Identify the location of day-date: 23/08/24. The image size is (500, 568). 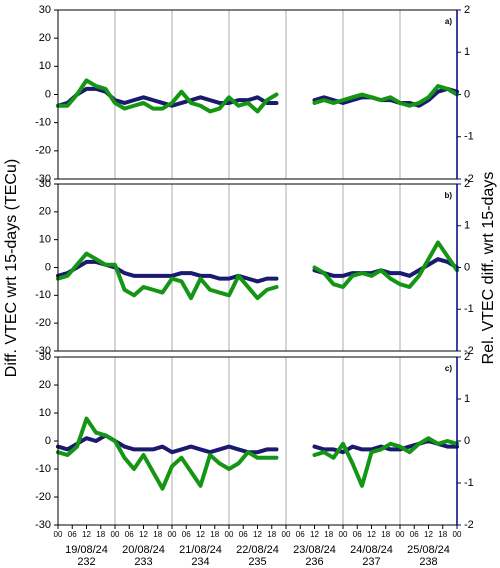
(314, 550).